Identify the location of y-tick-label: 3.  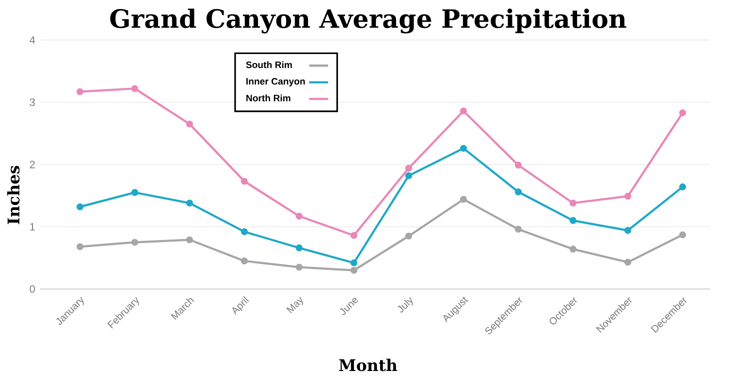
(32, 102).